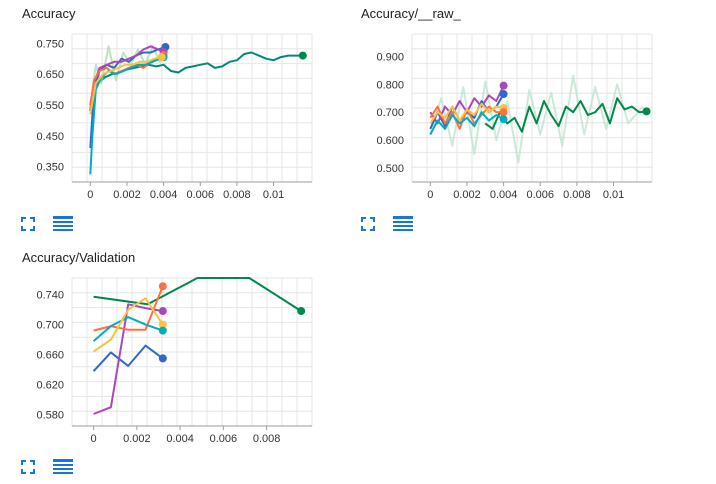 This screenshot has width=716, height=484. What do you see at coordinates (390, 85) in the screenshot?
I see `y-tick-label: 0.800` at bounding box center [390, 85].